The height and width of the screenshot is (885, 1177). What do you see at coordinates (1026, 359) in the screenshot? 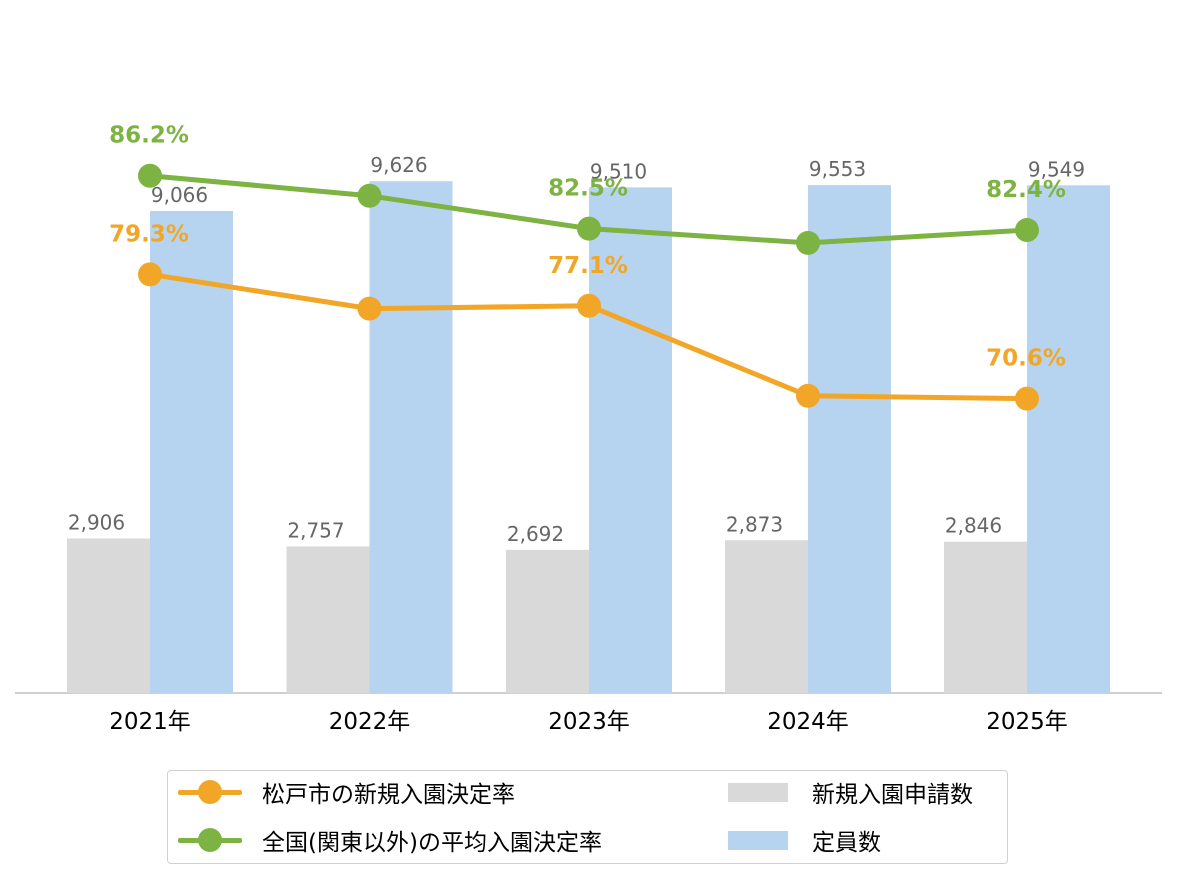
I see `data-label-matsudo-5: 70.6%` at bounding box center [1026, 359].